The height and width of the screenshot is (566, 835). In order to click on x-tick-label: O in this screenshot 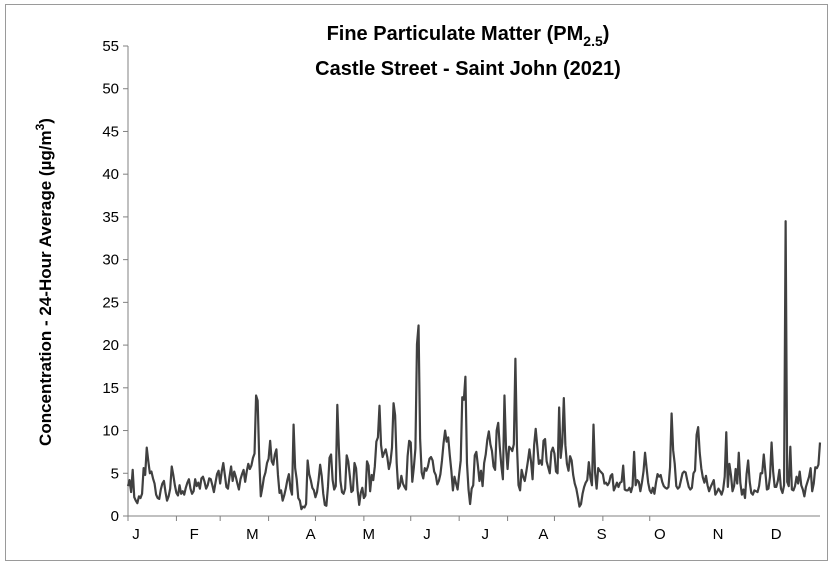, I will do `click(660, 534)`.